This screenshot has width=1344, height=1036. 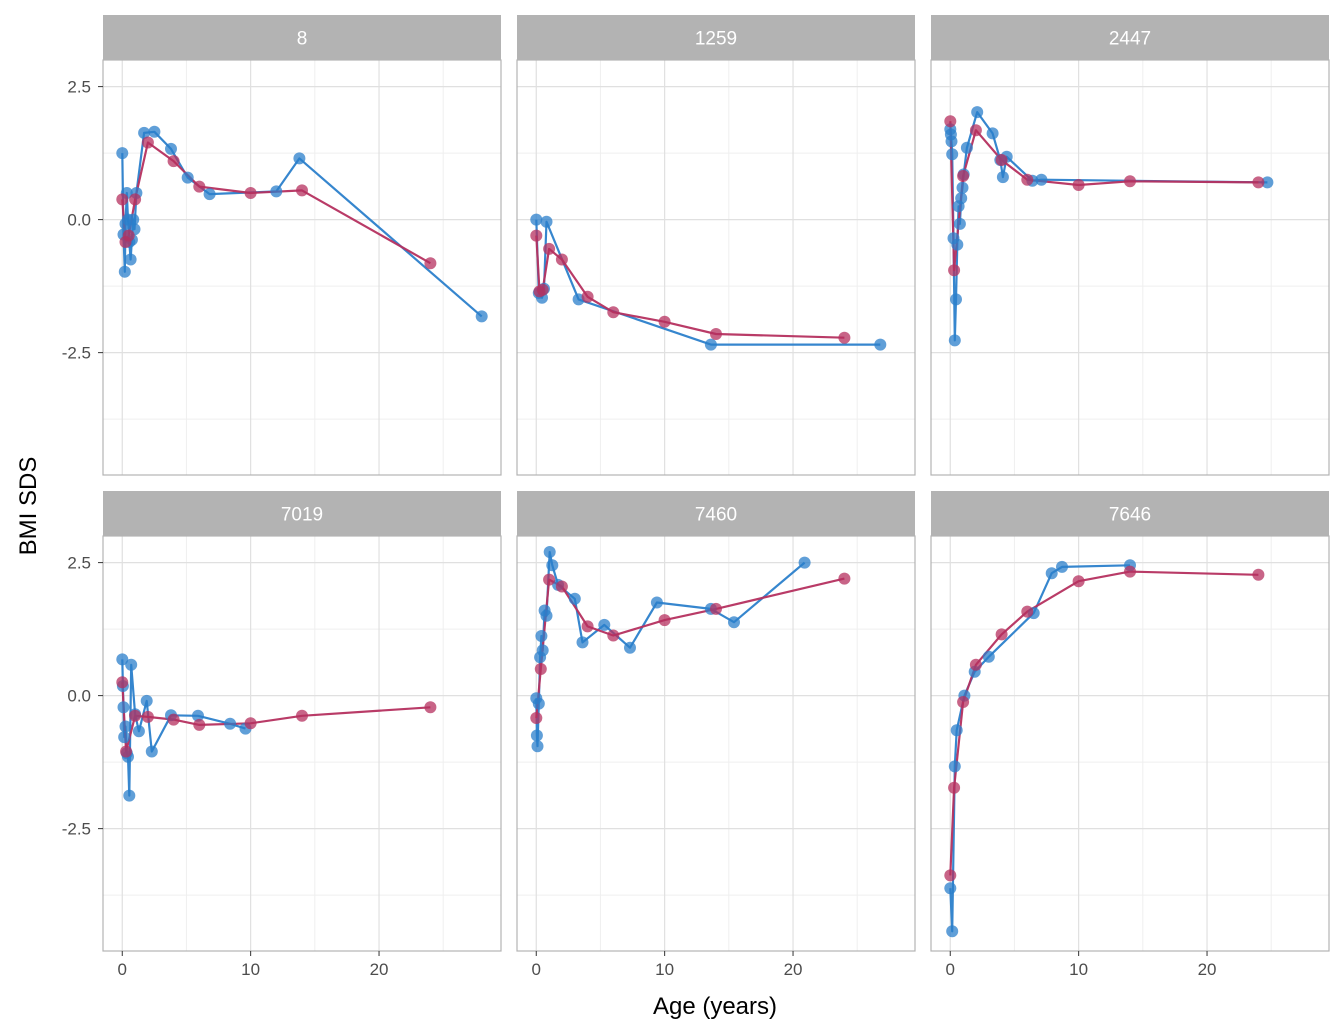 I want to click on panel-strip-label: 2447, so click(x=1130, y=39).